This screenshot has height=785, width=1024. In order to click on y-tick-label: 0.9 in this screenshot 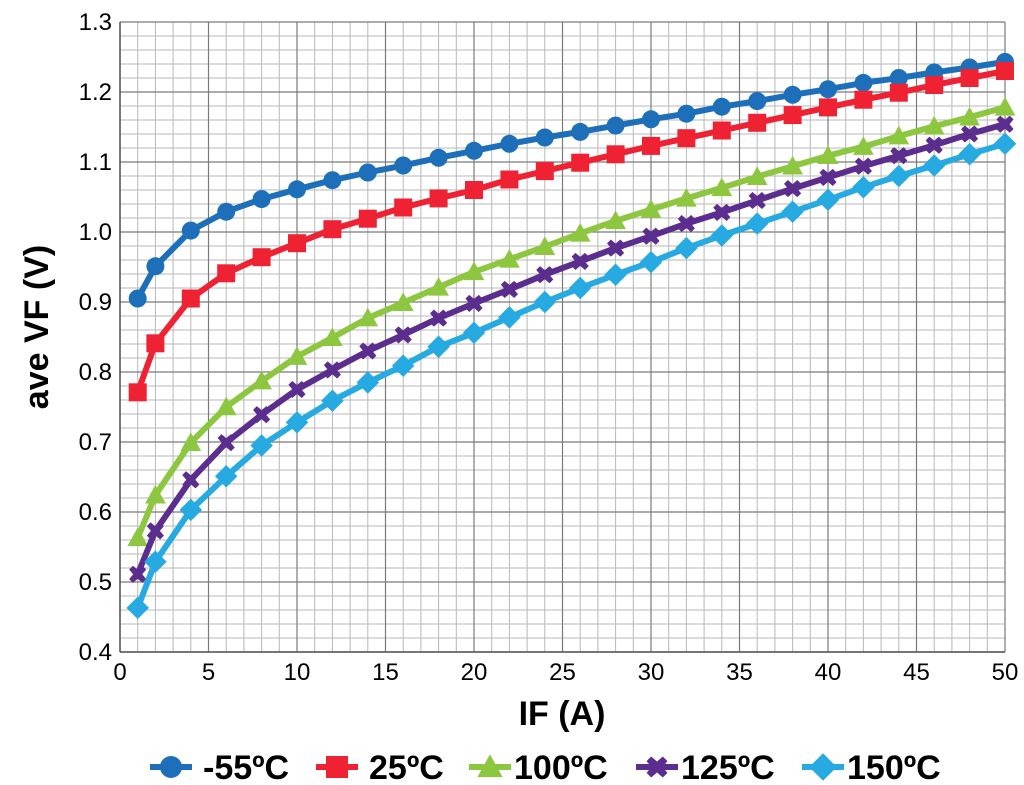, I will do `click(95, 302)`.